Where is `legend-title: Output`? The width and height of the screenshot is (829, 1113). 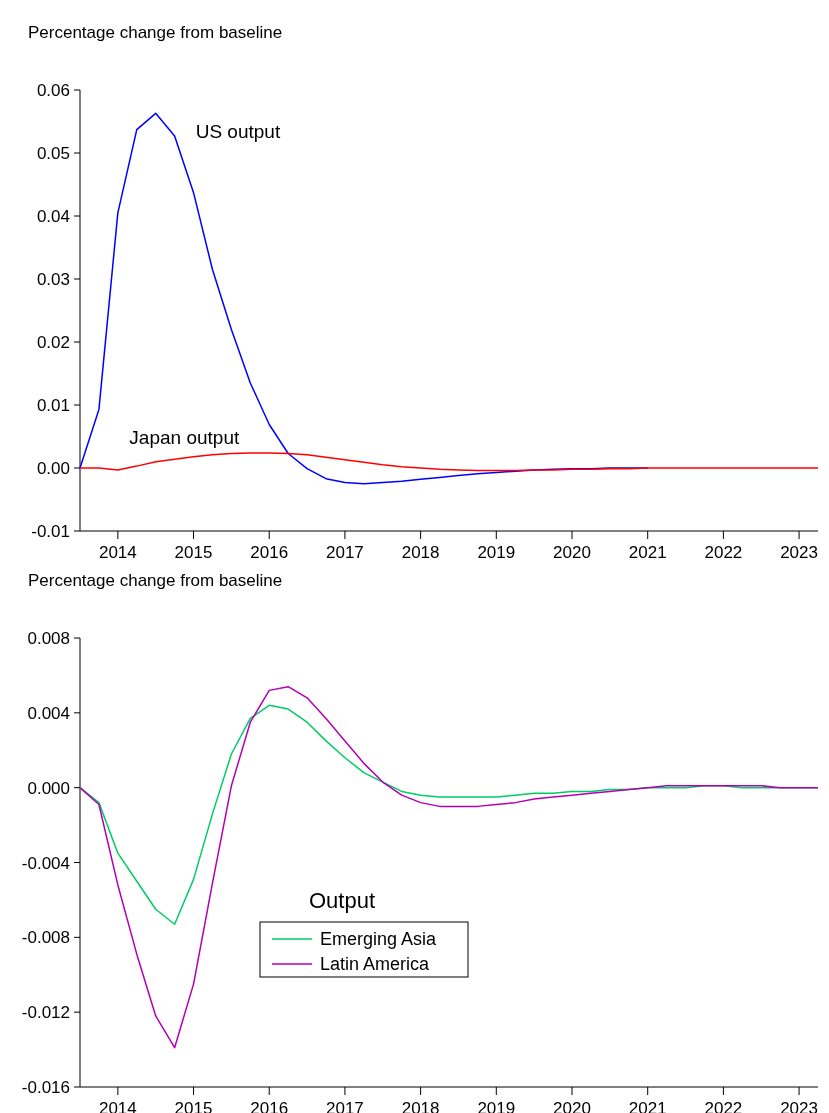
legend-title: Output is located at coordinates (342, 900).